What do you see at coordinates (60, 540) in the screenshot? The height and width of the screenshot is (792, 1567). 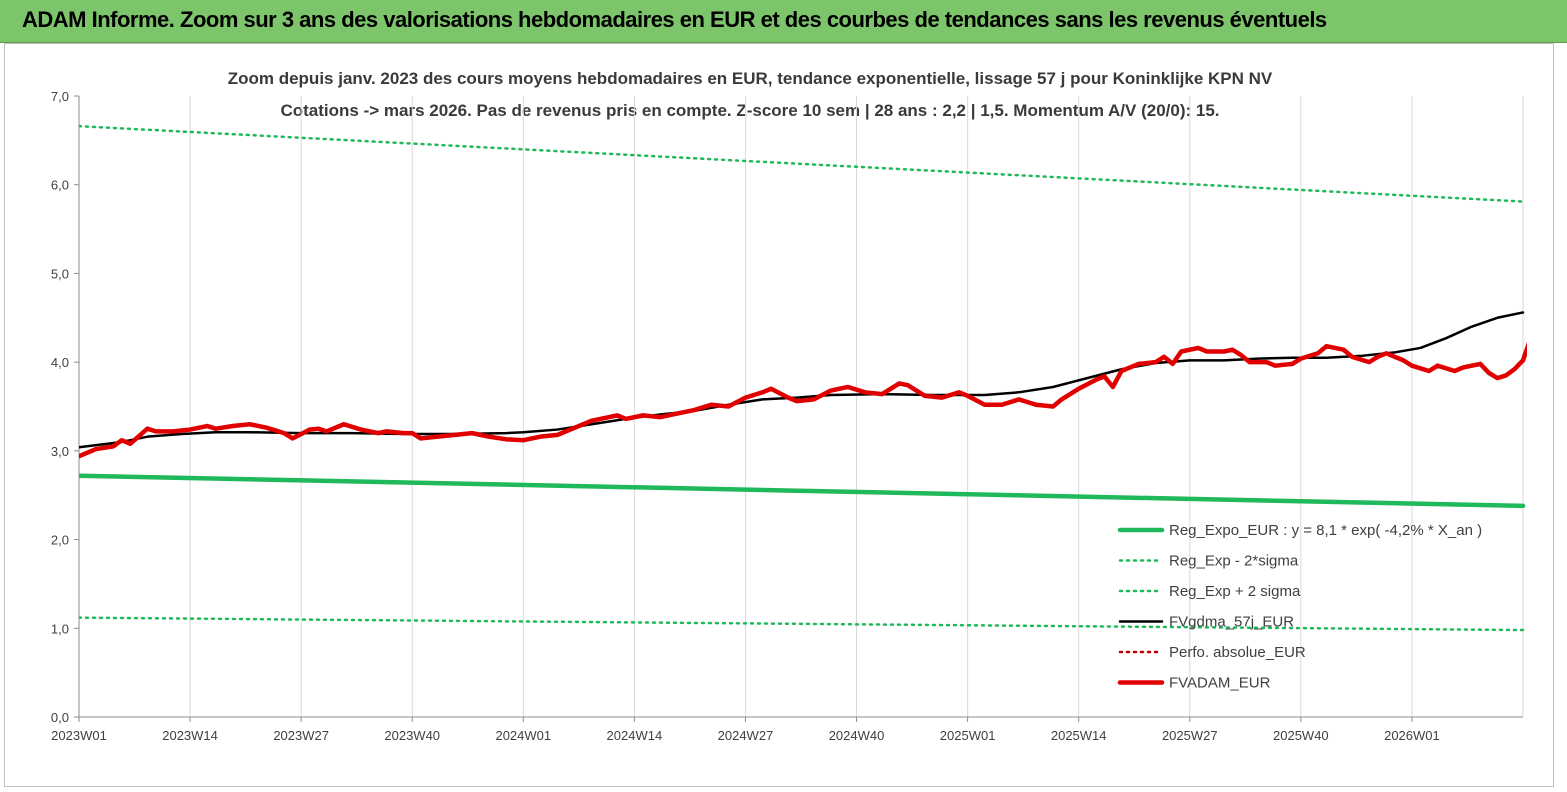 I see `y-tick-label: 2,0` at bounding box center [60, 540].